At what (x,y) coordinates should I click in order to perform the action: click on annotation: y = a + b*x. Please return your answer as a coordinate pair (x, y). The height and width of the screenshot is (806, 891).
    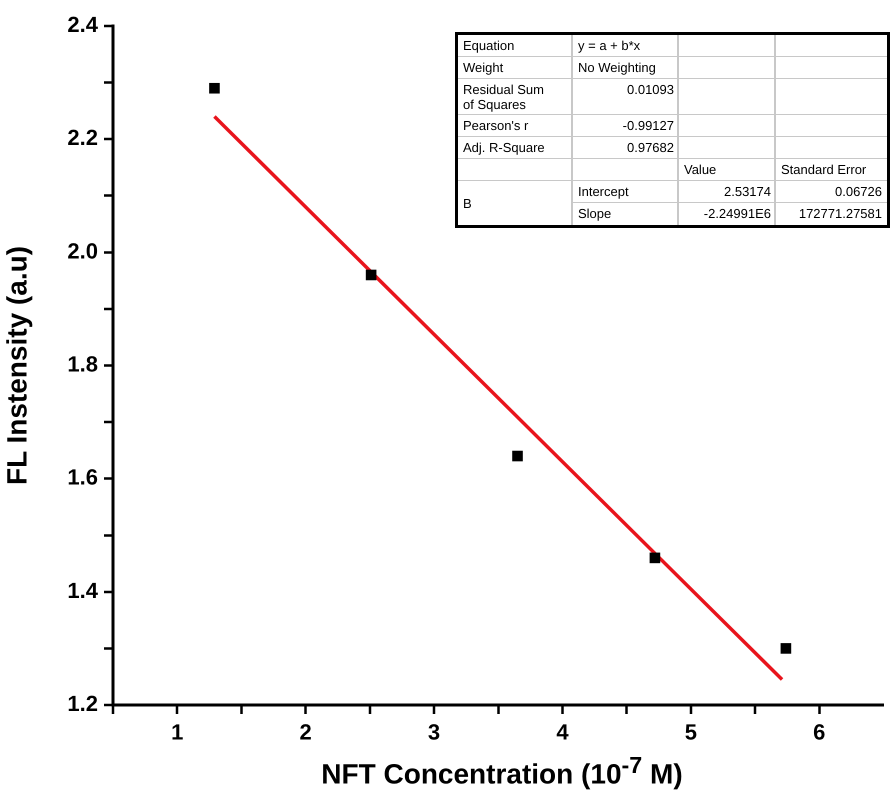
    Looking at the image, I should click on (626, 46).